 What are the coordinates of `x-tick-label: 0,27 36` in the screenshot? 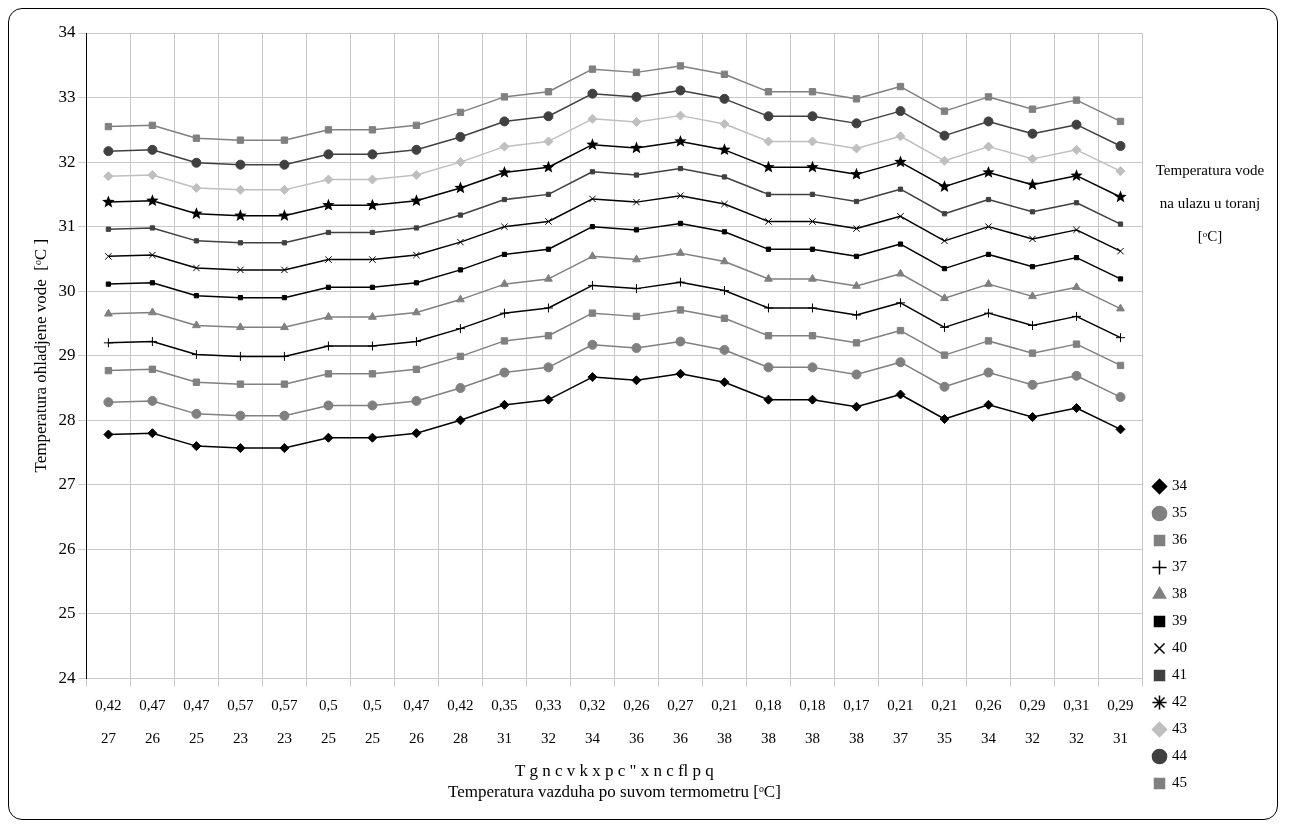 It's located at (681, 721).